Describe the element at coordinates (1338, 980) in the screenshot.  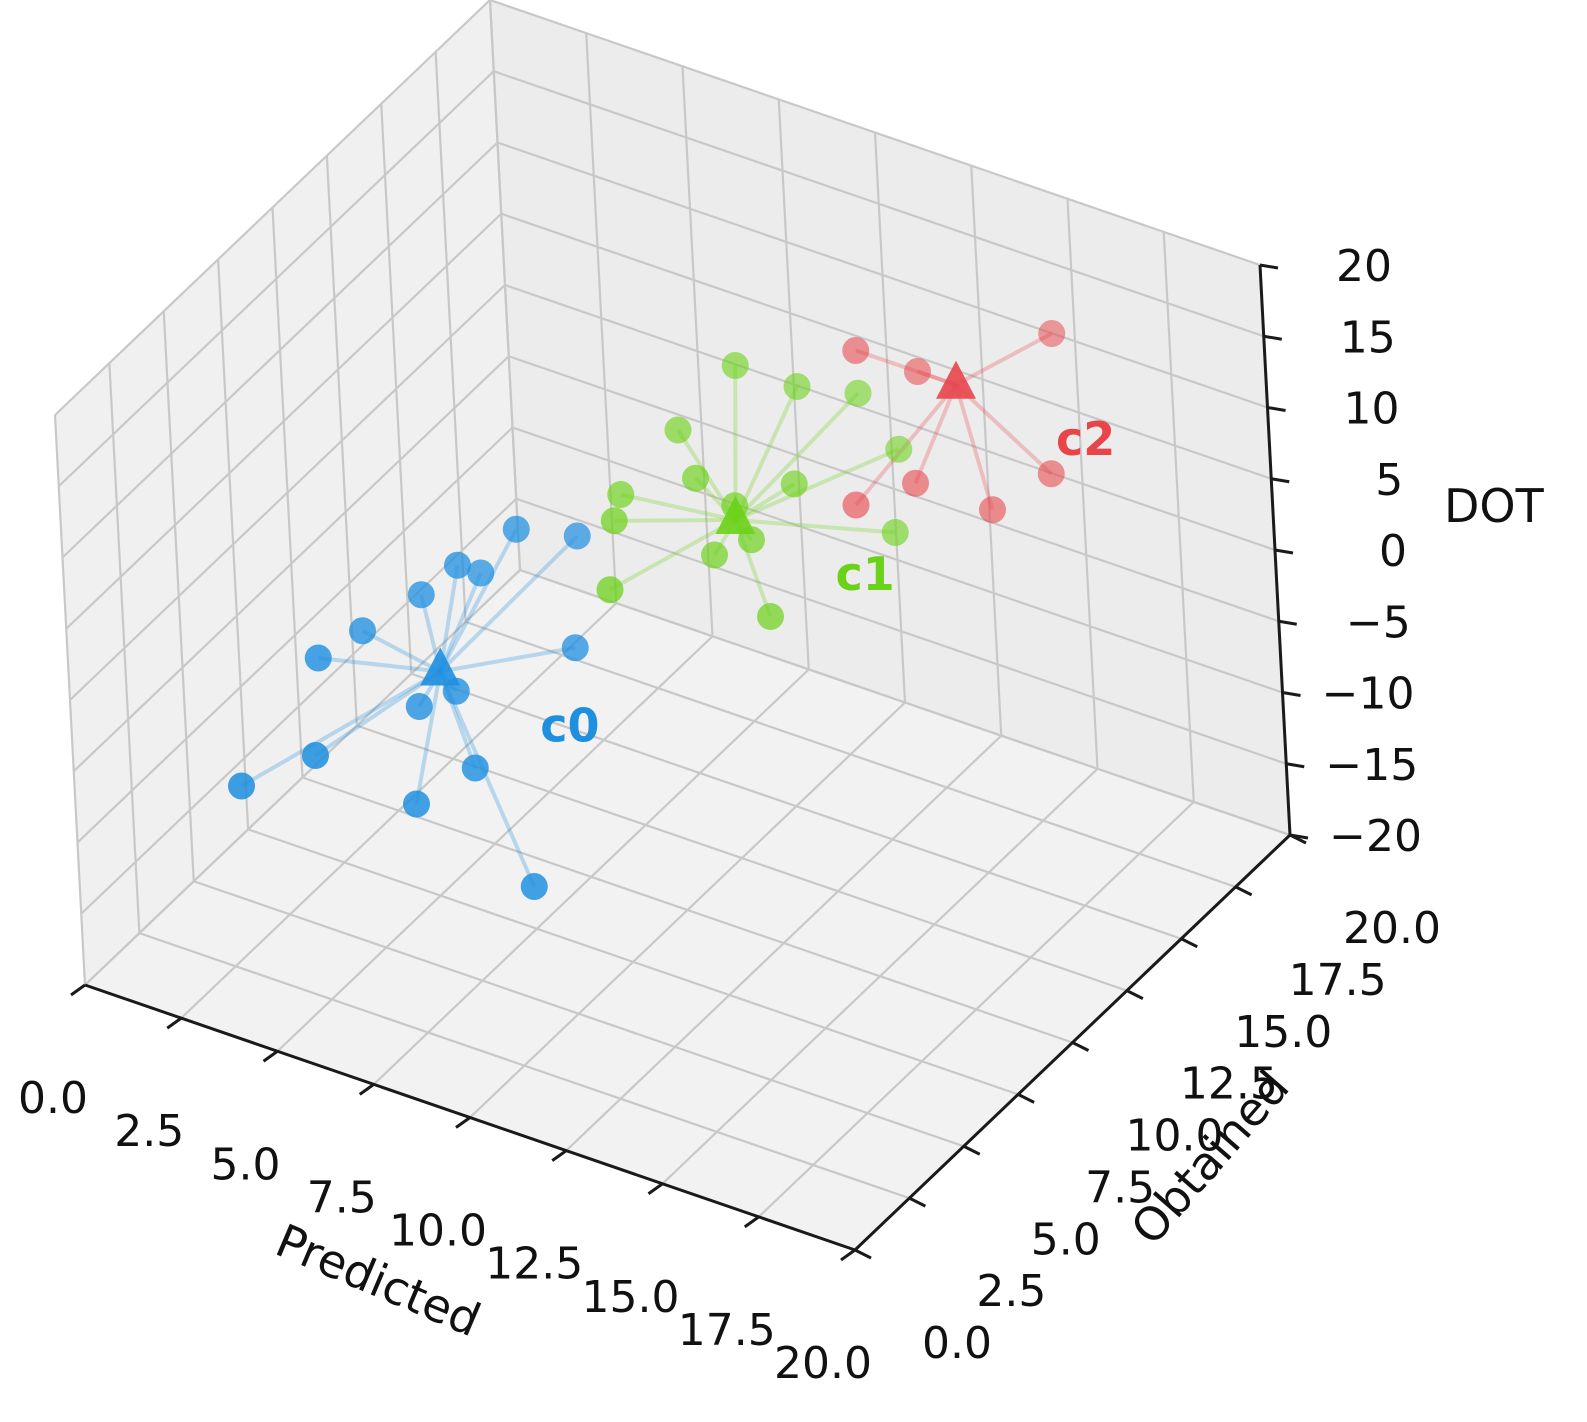
I see `y-tick-label: 17.5` at that location.